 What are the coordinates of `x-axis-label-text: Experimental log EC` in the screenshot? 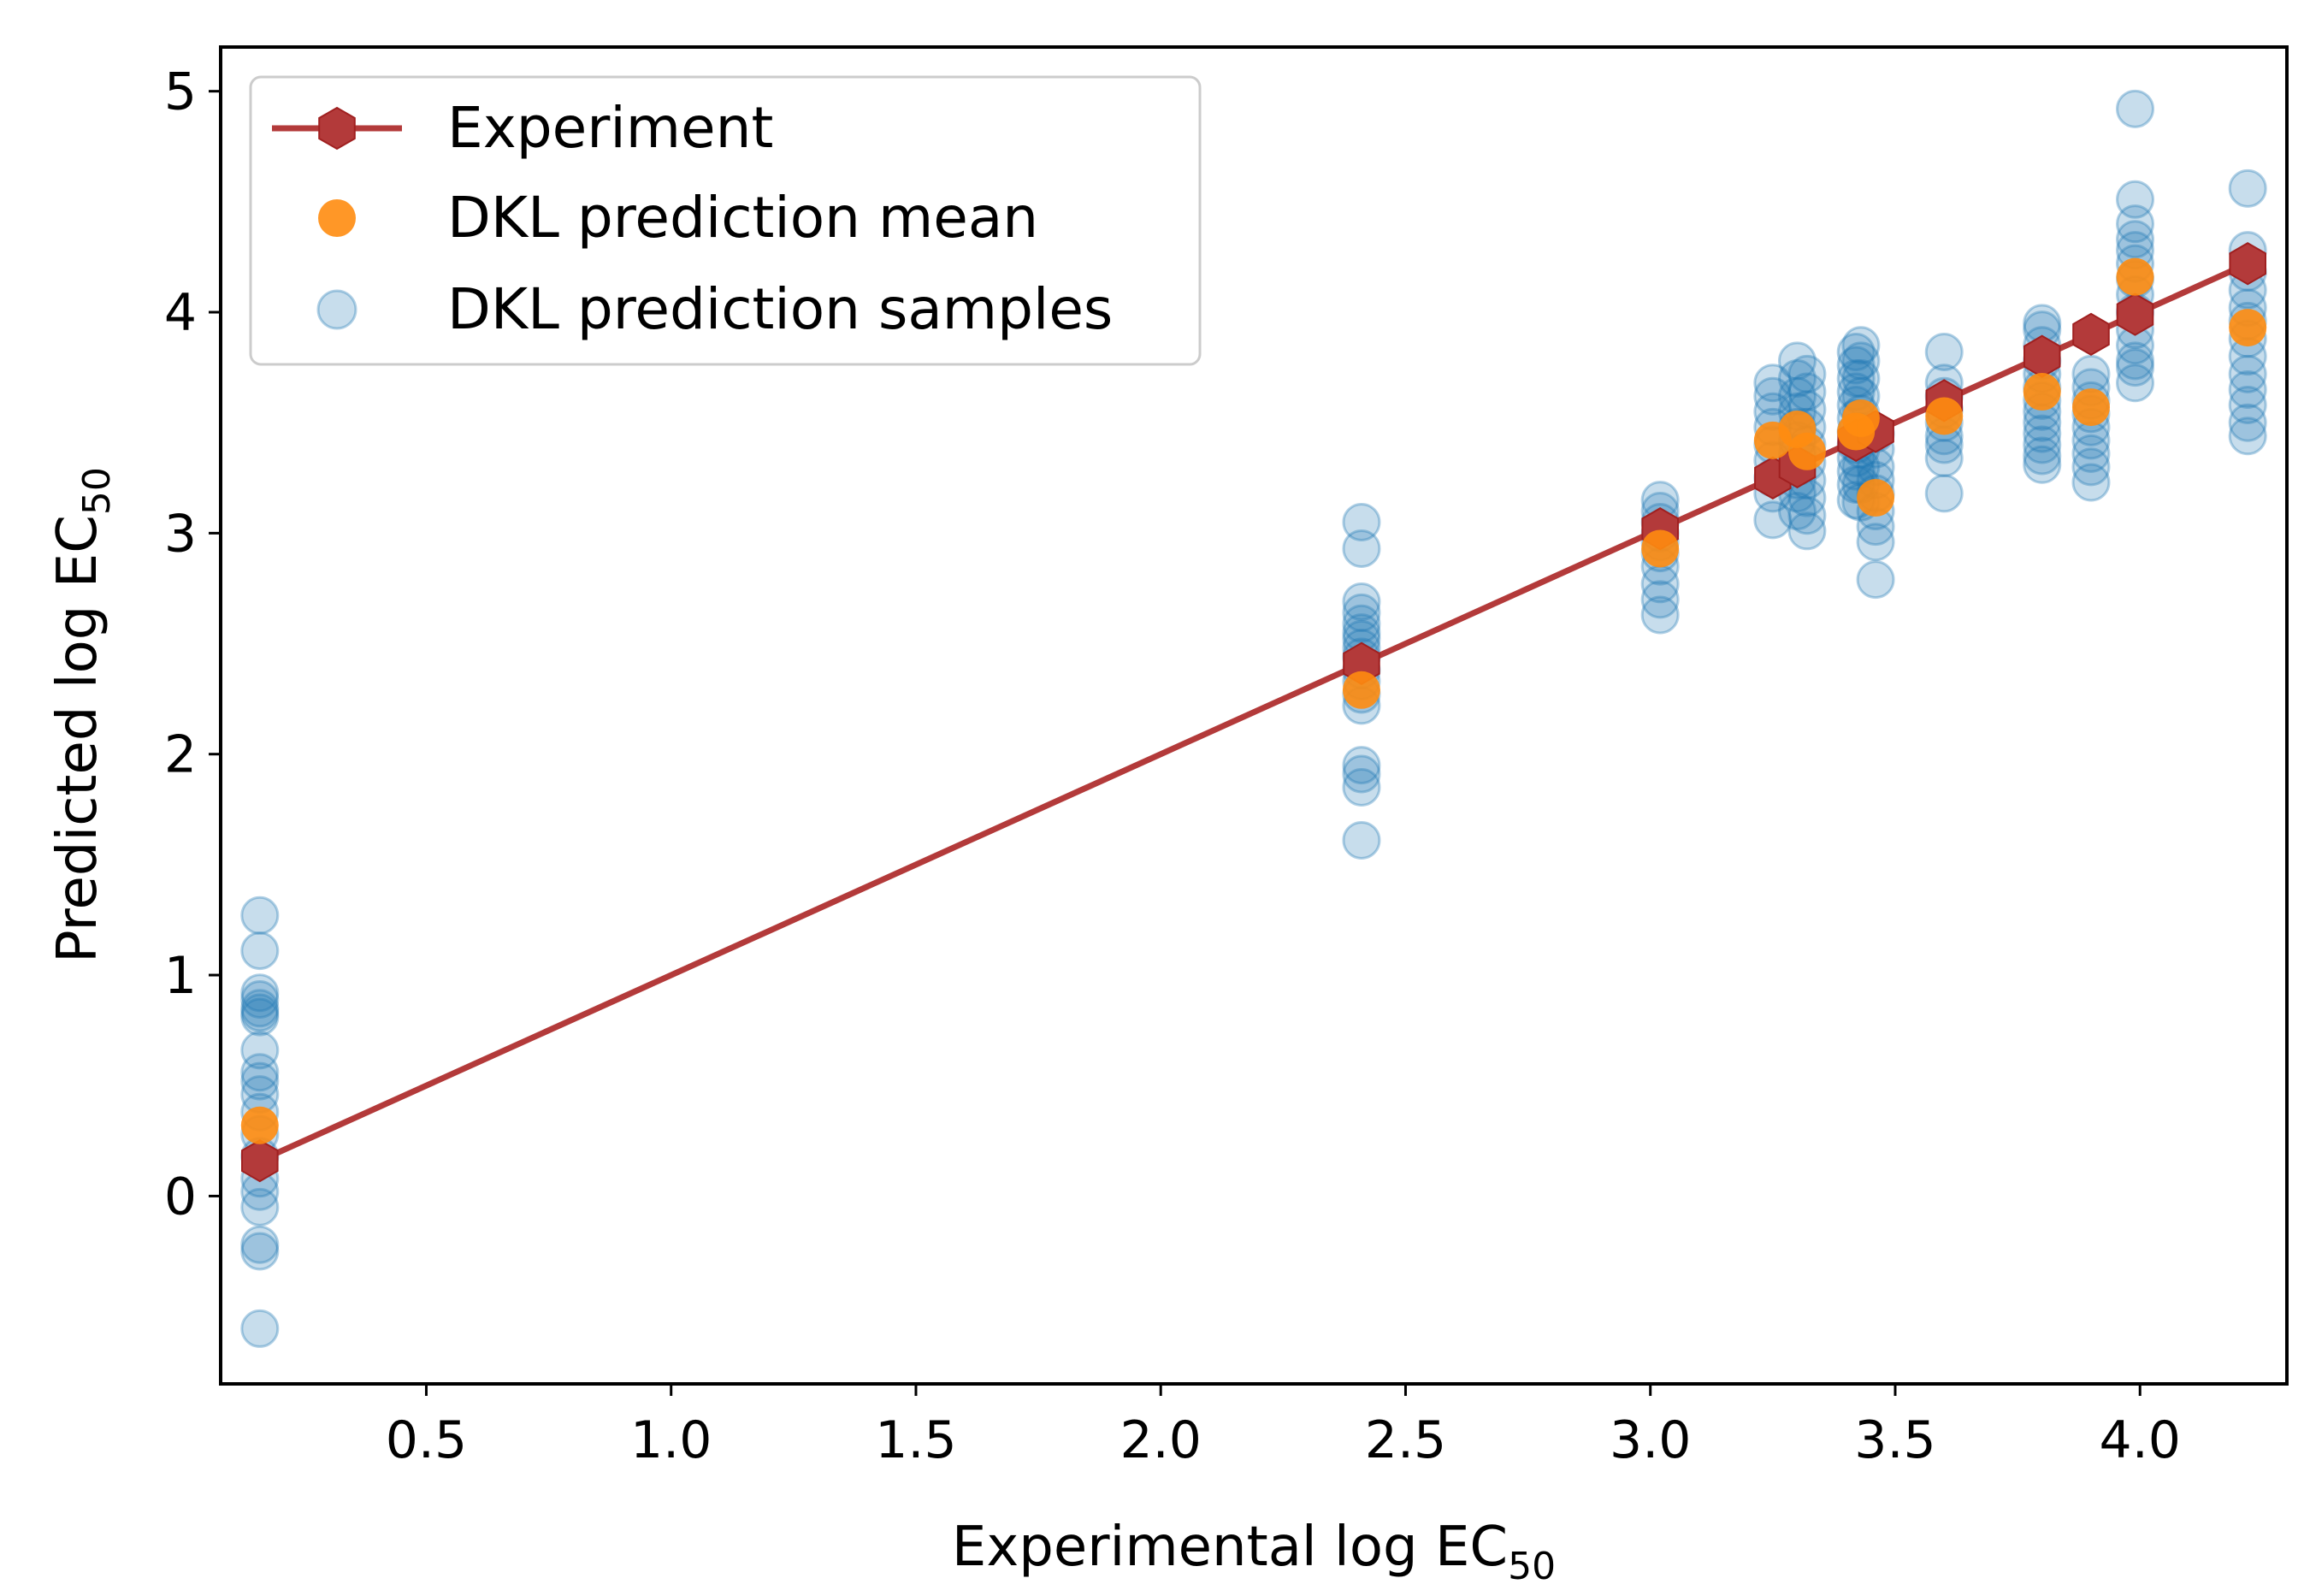 It's located at (1230, 1547).